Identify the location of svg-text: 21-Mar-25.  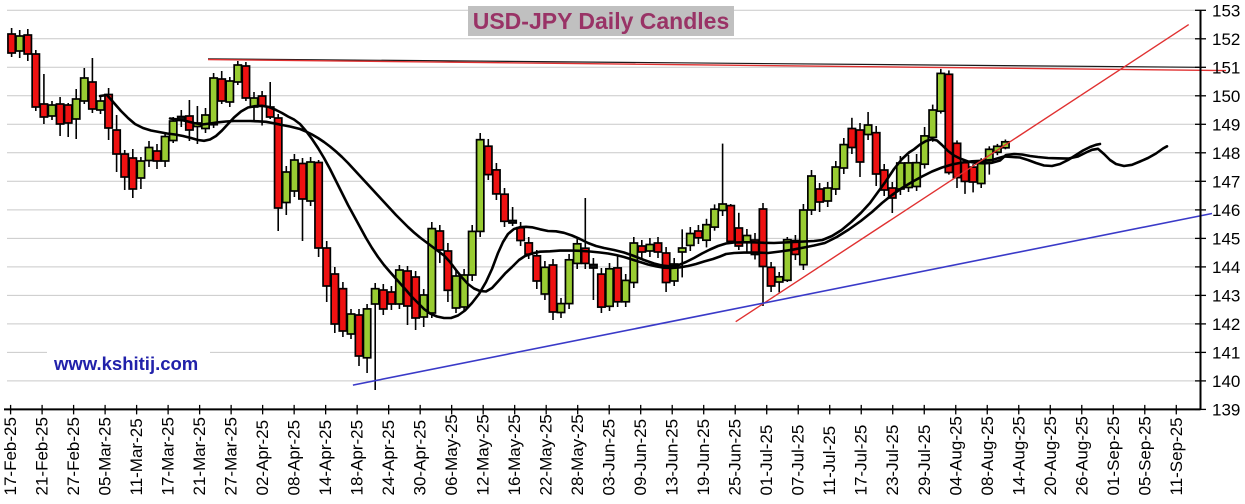
(199, 456).